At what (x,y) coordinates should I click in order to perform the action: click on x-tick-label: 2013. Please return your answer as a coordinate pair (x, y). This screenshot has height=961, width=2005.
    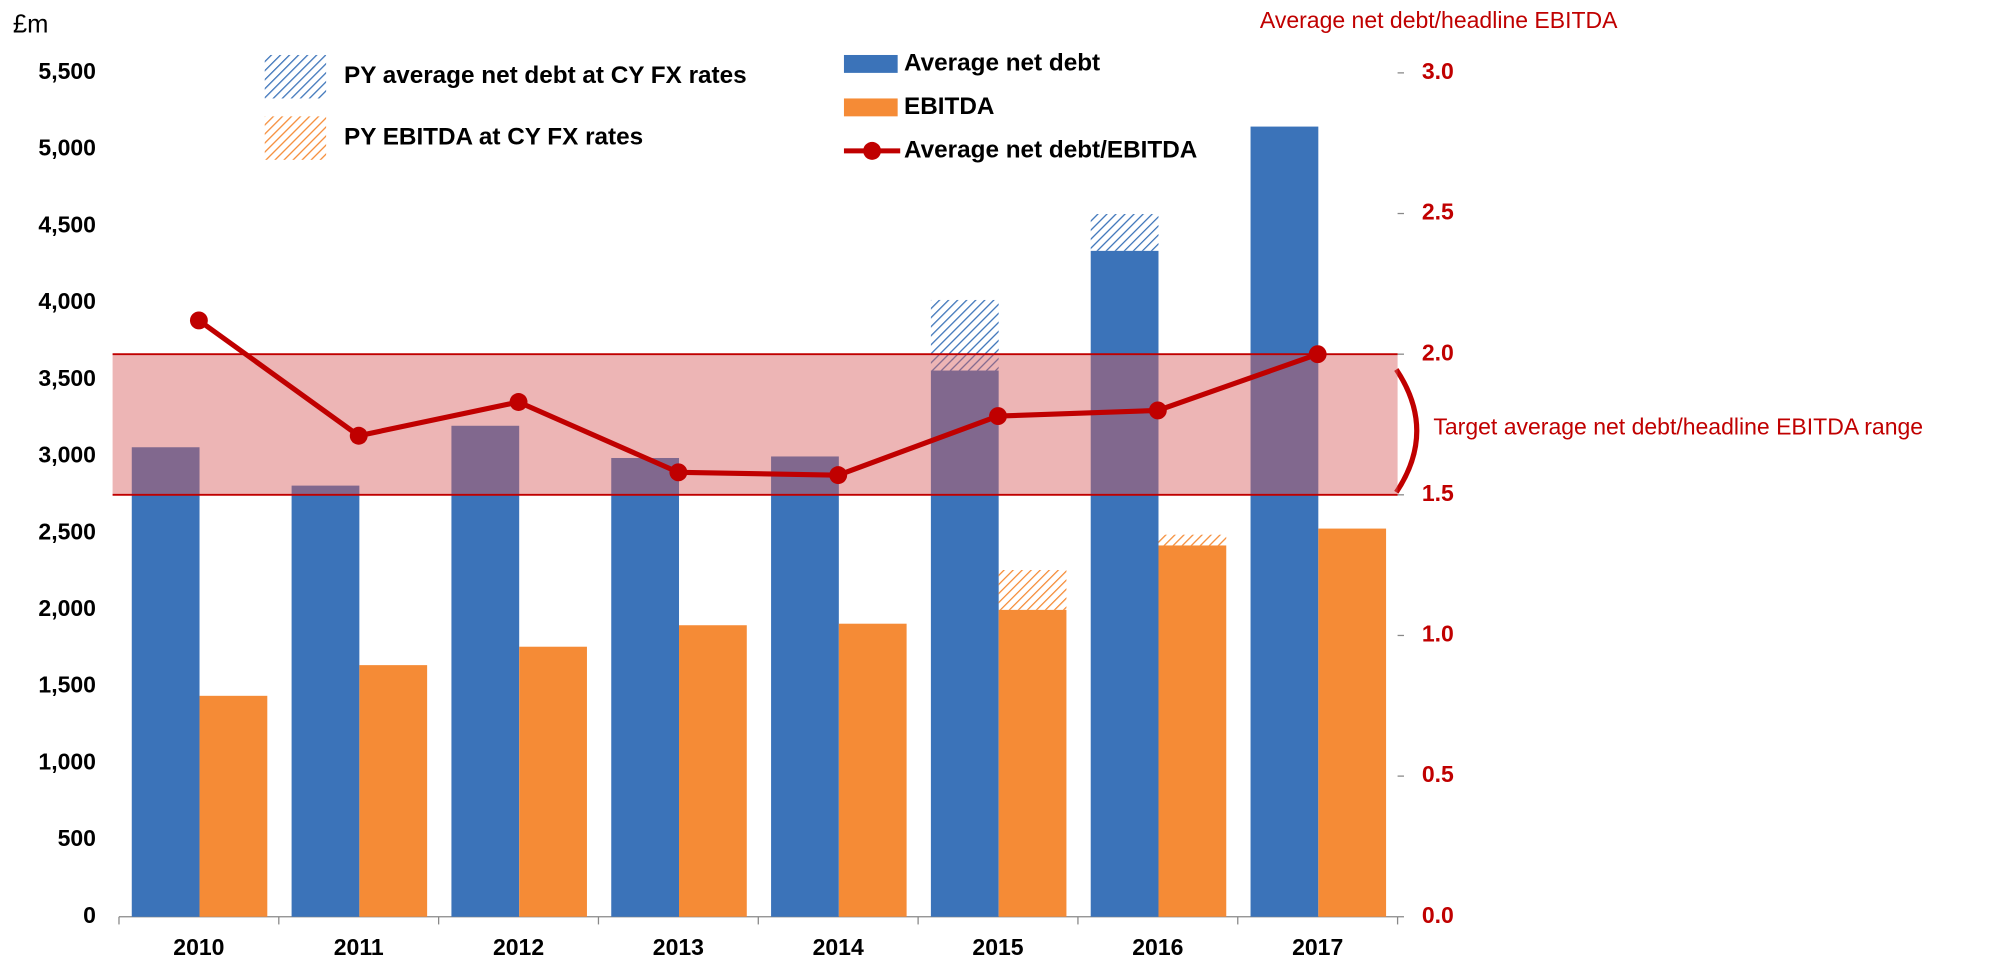
    Looking at the image, I should click on (678, 947).